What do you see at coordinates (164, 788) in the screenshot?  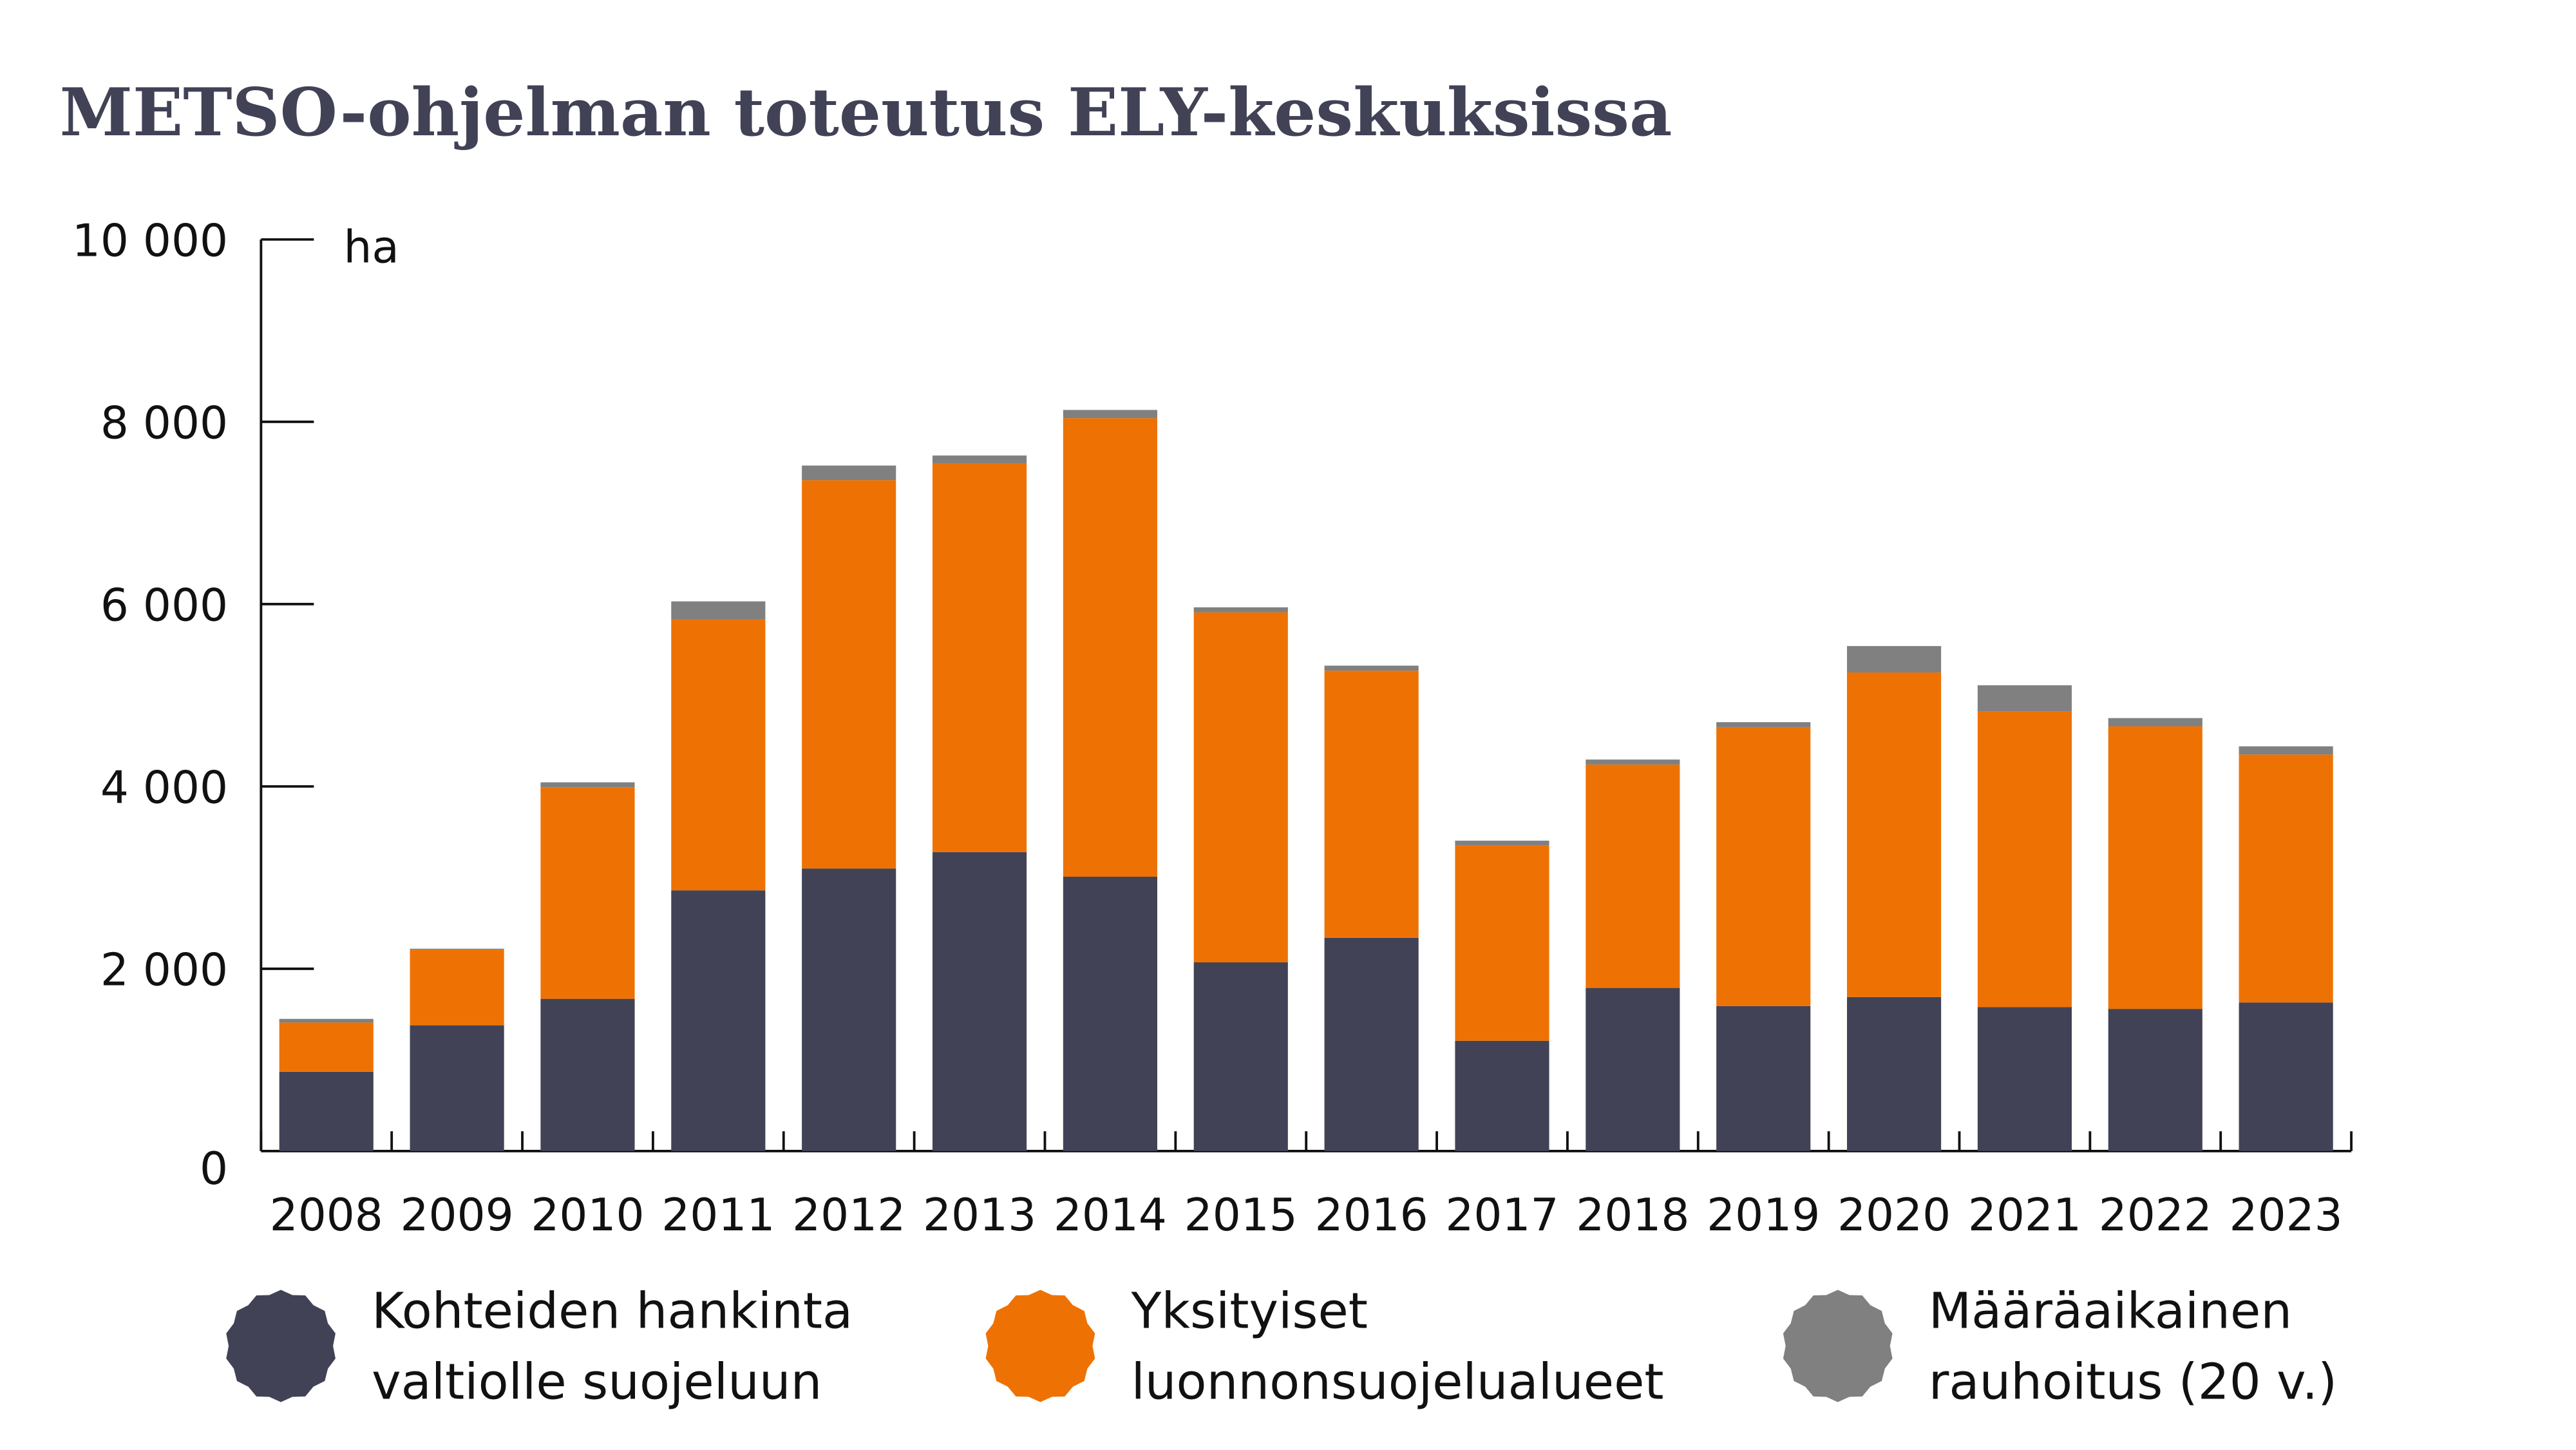 I see `y-tick-label: 4 000` at bounding box center [164, 788].